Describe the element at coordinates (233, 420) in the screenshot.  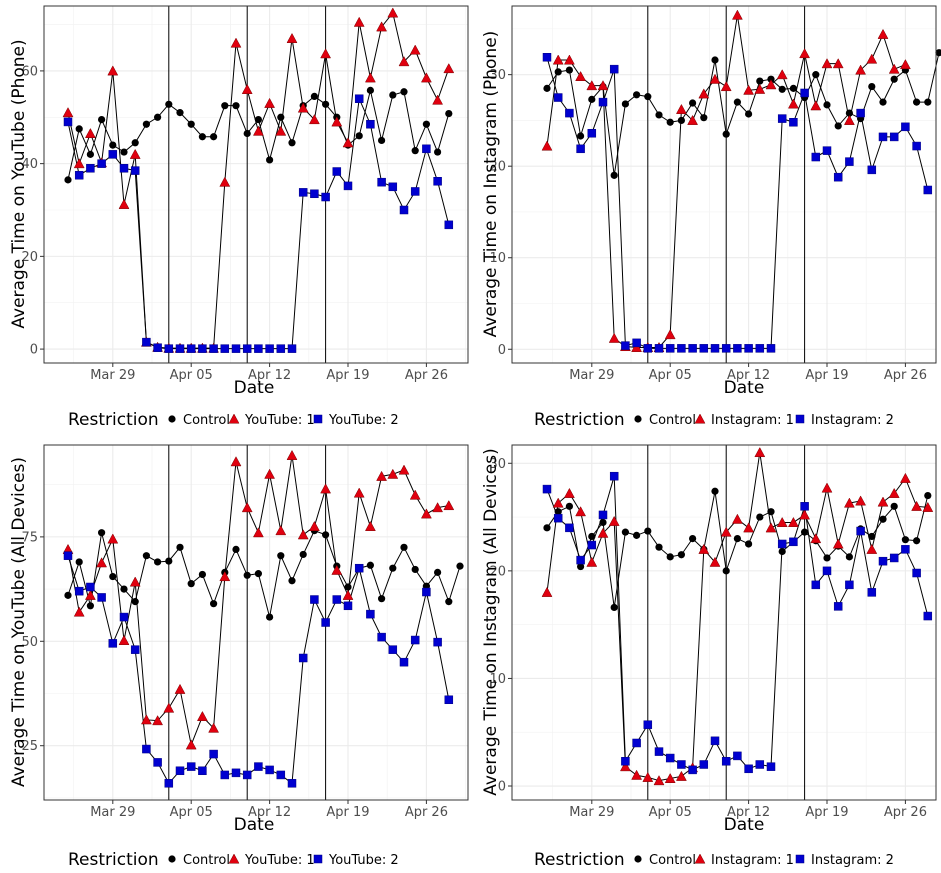
I see `legend: Restriction Control YouTube: 1 YouTube: 2` at that location.